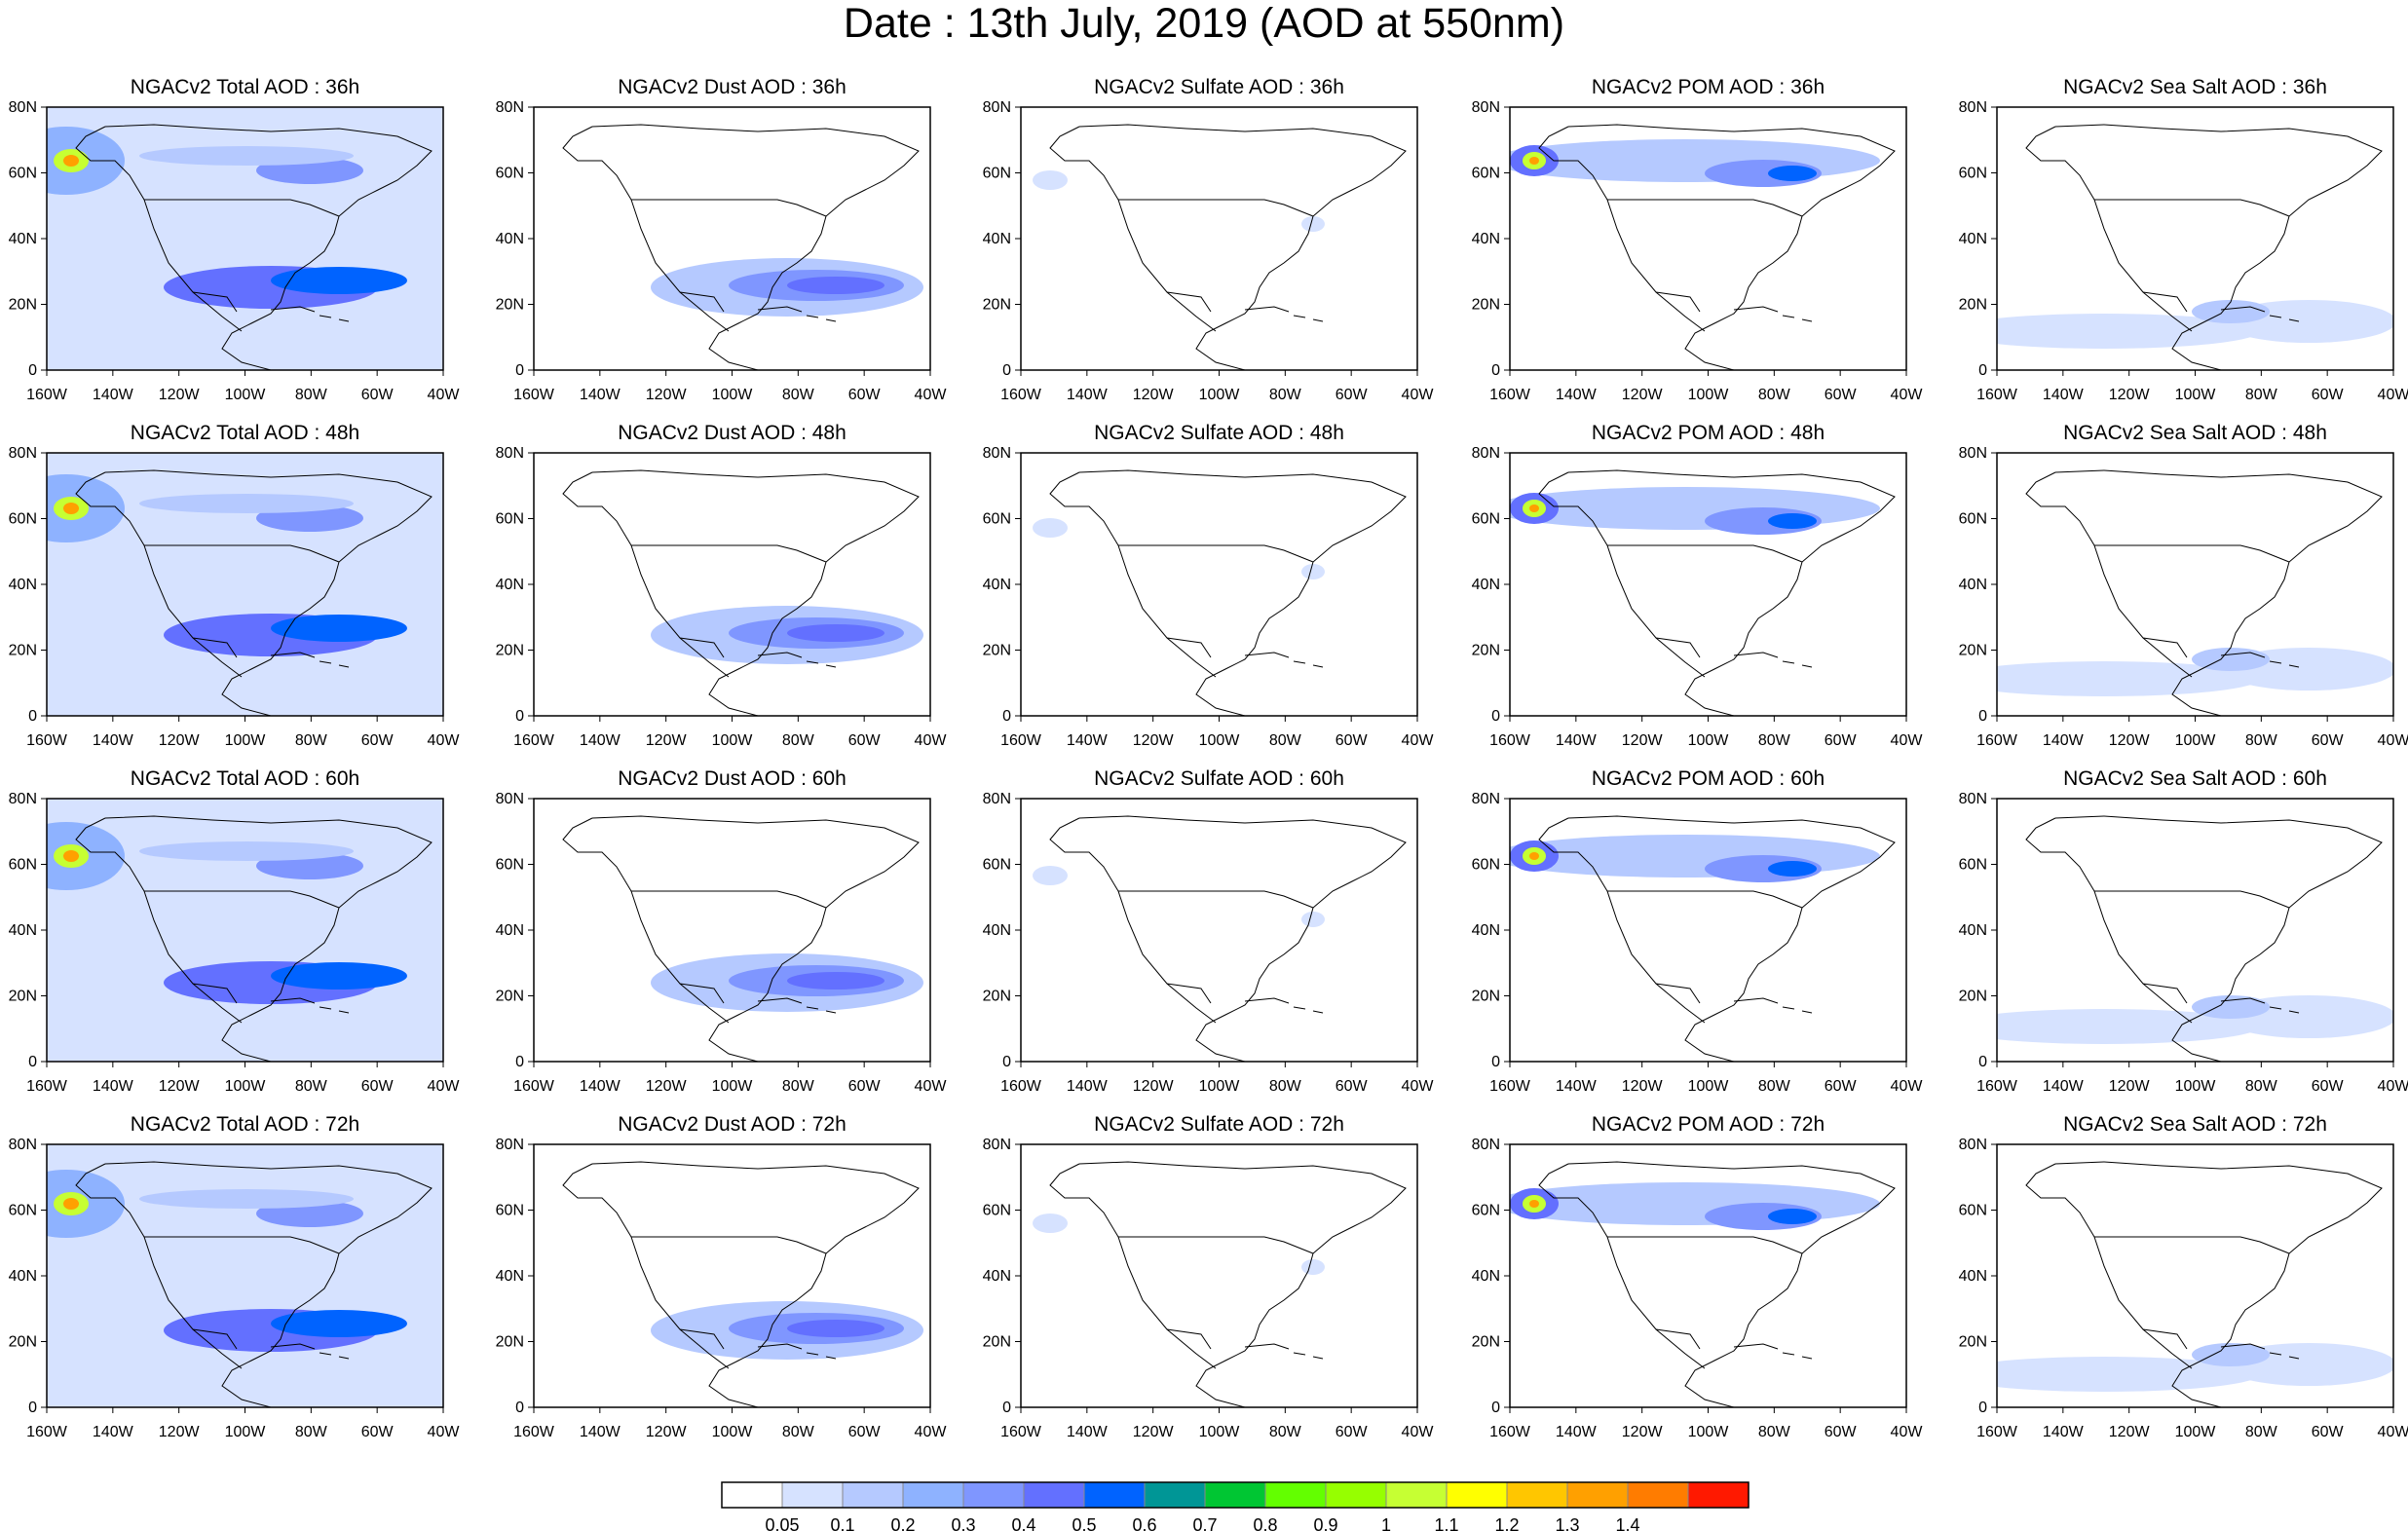 The width and height of the screenshot is (2408, 1531). I want to click on panel-title: NGACv2 POM AOD : 48h, so click(1708, 433).